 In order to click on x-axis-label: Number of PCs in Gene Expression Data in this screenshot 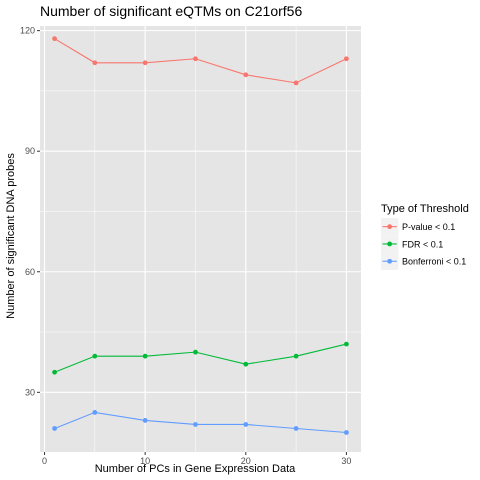, I will do `click(195, 469)`.